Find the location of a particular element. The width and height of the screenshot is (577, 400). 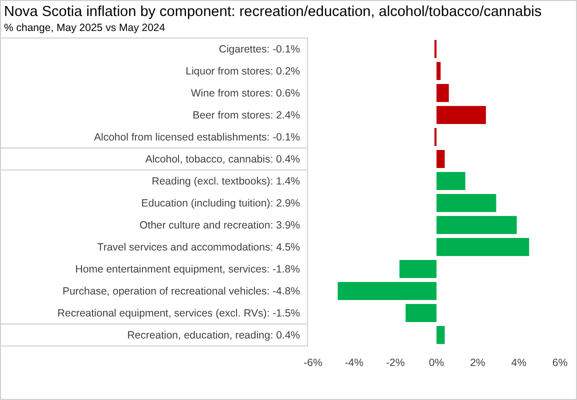

x-tick-label: 6% is located at coordinates (560, 363).